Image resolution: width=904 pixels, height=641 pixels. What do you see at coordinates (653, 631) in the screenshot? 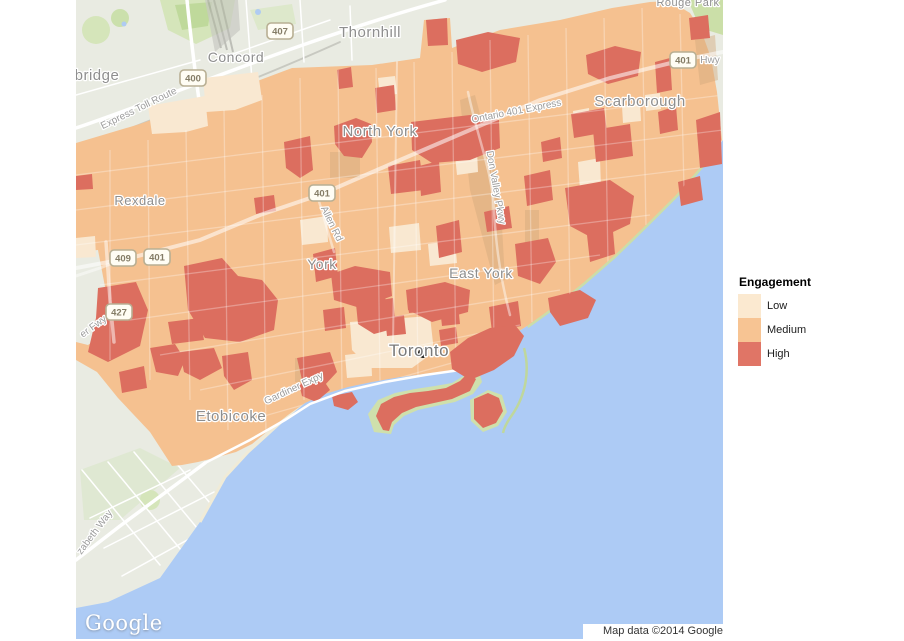
I see `map-attribution: Map data ©2014 Google` at bounding box center [653, 631].